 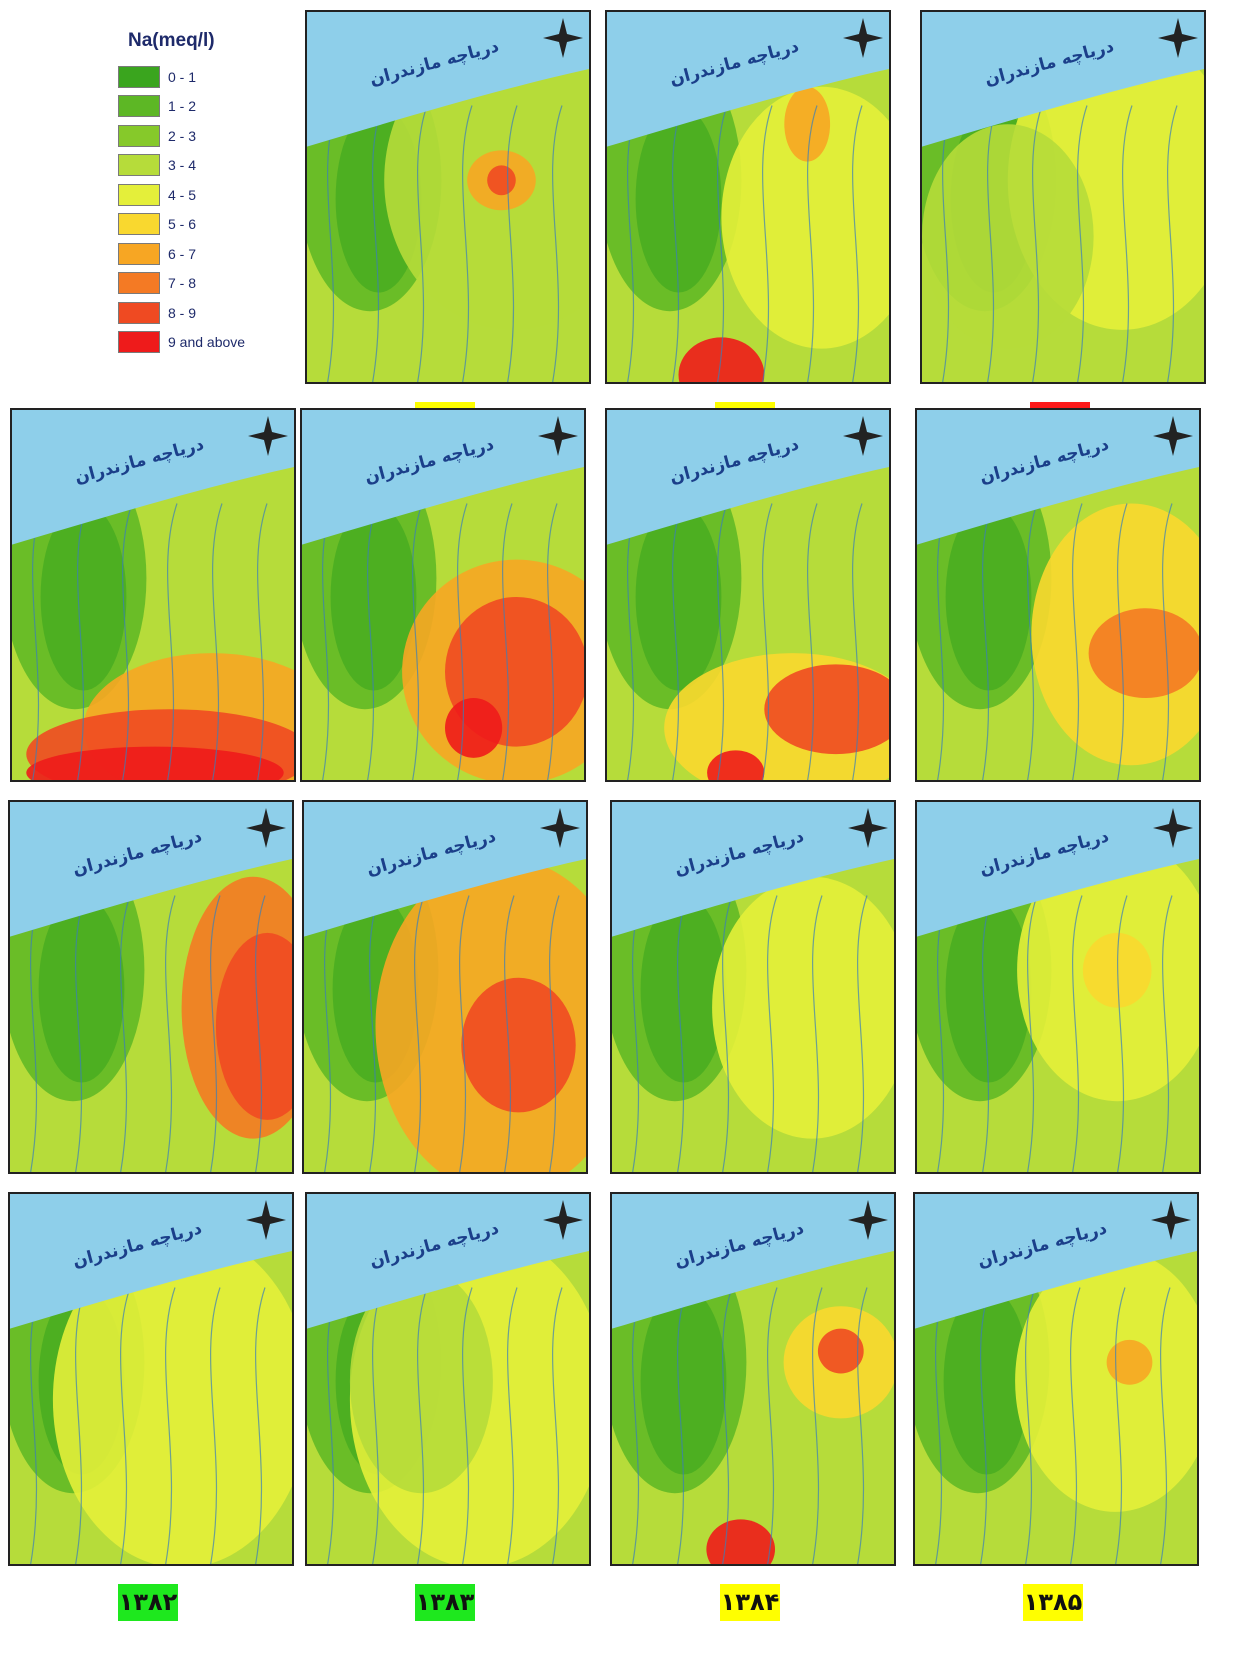 I want to click on legend-label: 1 - 2, so click(x=182, y=106).